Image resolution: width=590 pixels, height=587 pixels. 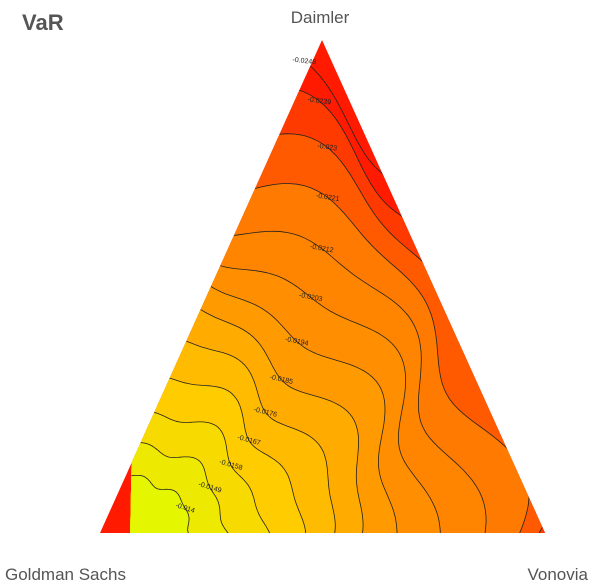 What do you see at coordinates (327, 148) in the screenshot?
I see `contour-label: -0.023` at bounding box center [327, 148].